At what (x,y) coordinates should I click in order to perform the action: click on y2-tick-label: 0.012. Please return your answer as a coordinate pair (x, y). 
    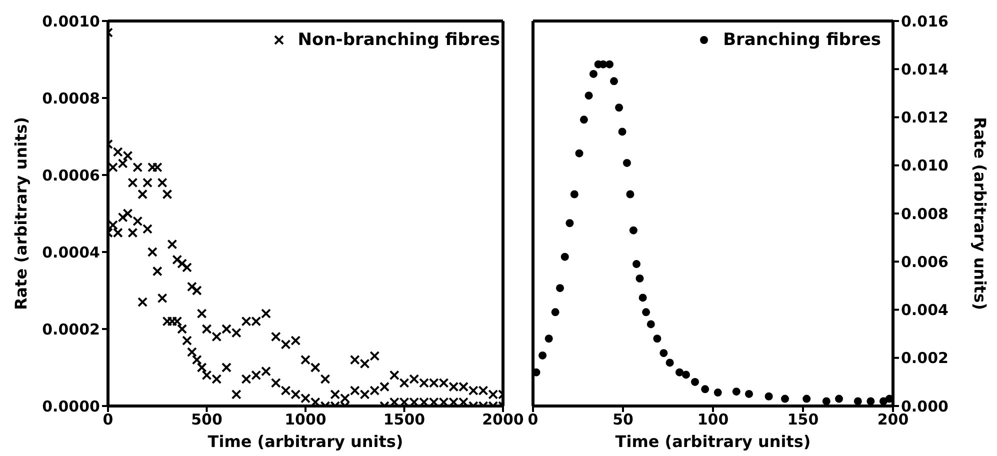
    Looking at the image, I should click on (924, 117).